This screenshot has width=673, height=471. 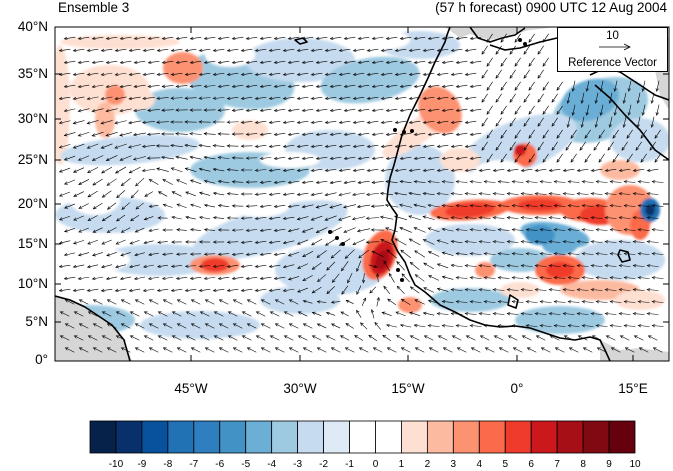 I want to click on lon-label-15w: 15°W, so click(x=408, y=388).